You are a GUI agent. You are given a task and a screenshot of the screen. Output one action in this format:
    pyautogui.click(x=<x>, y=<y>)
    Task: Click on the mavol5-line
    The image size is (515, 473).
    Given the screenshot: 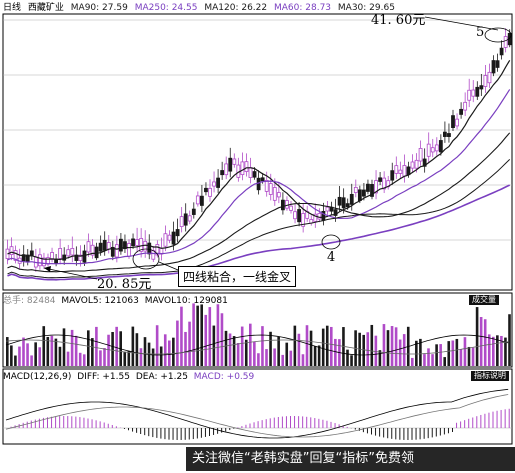 What is the action you would take?
    pyautogui.click(x=257, y=345)
    